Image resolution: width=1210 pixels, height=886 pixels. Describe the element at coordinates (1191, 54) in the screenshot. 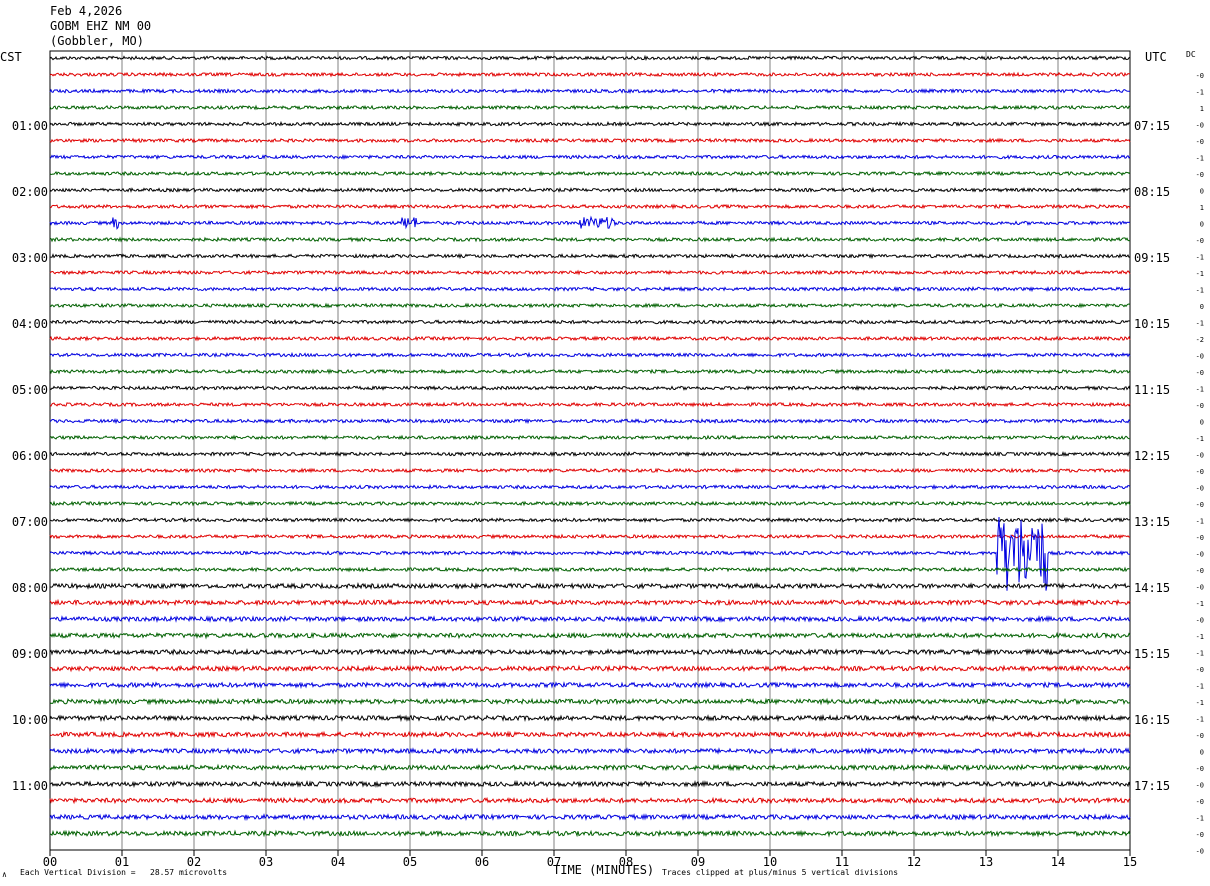

I see `dc-offset-header: DC` at that location.